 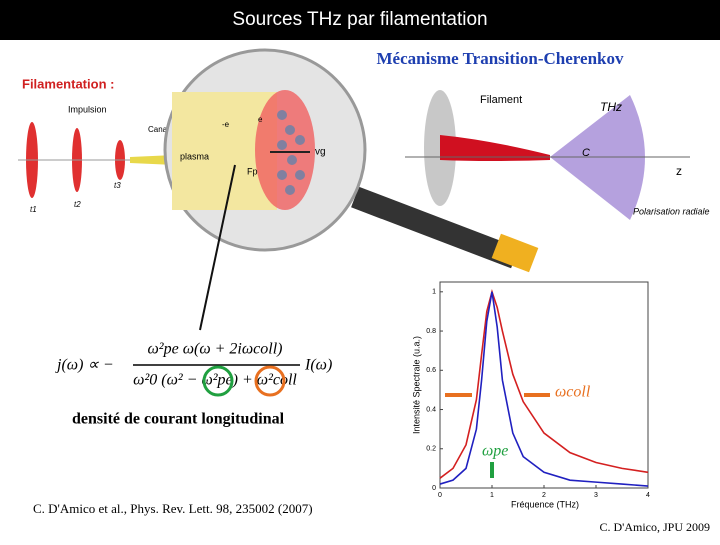 What do you see at coordinates (573, 392) in the screenshot?
I see `annotation: ωcoll` at bounding box center [573, 392].